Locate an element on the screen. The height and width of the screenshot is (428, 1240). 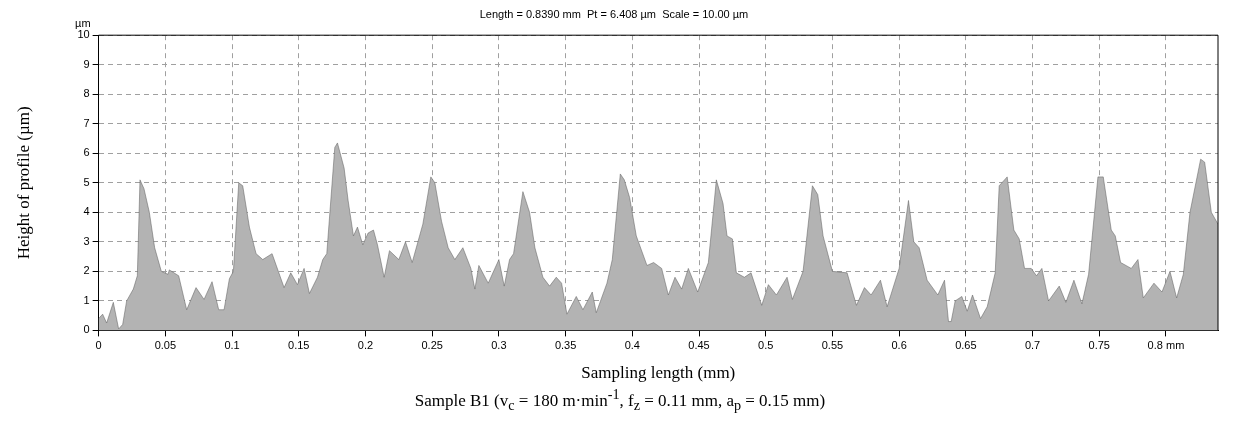
y-tick-label: 9 is located at coordinates (86, 63).